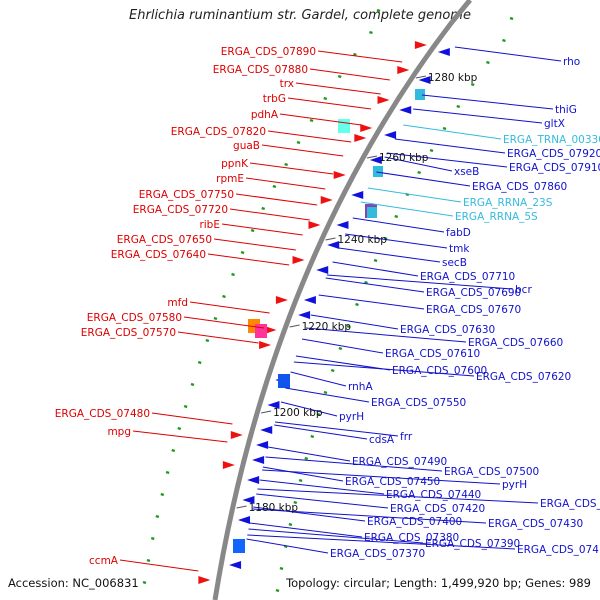 Image resolution: width=600 pixels, height=600 pixels. I want to click on left-gene-label: ERGA_CDS_07480, so click(102, 414).